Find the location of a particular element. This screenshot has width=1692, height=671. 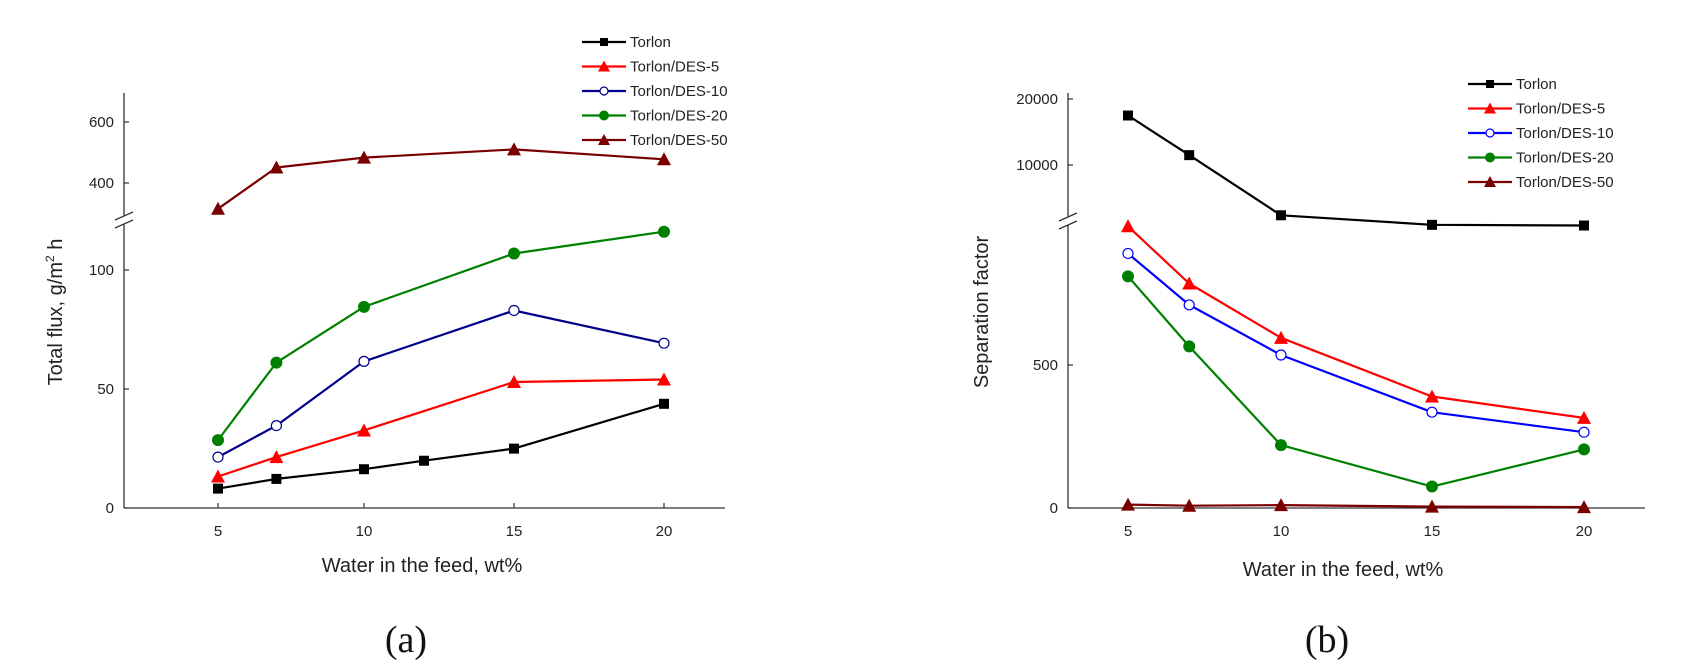

panel-b-legend-item: Torlon/DES-5 is located at coordinates (1536, 109).